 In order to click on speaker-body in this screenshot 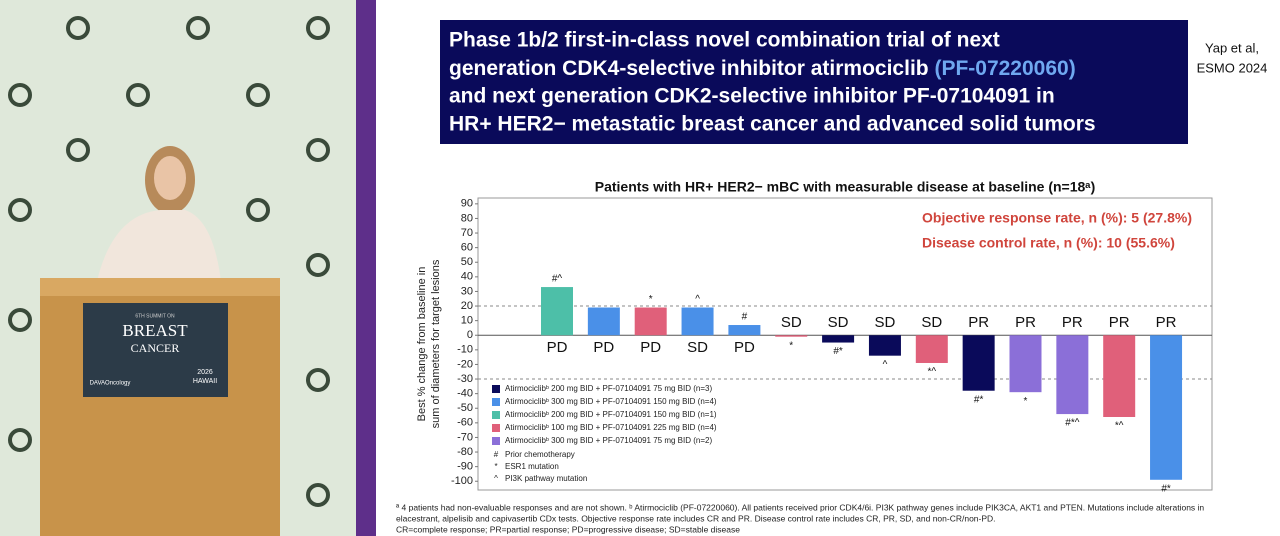, I will do `click(158, 250)`.